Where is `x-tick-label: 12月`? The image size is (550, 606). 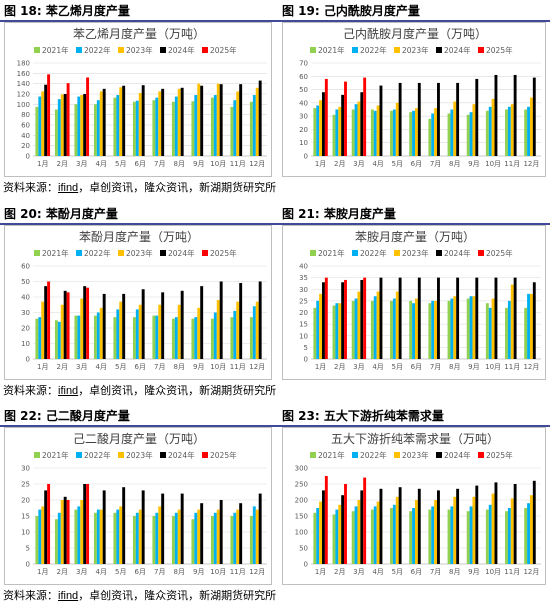
x-tick-label: 12月 is located at coordinates (257, 367).